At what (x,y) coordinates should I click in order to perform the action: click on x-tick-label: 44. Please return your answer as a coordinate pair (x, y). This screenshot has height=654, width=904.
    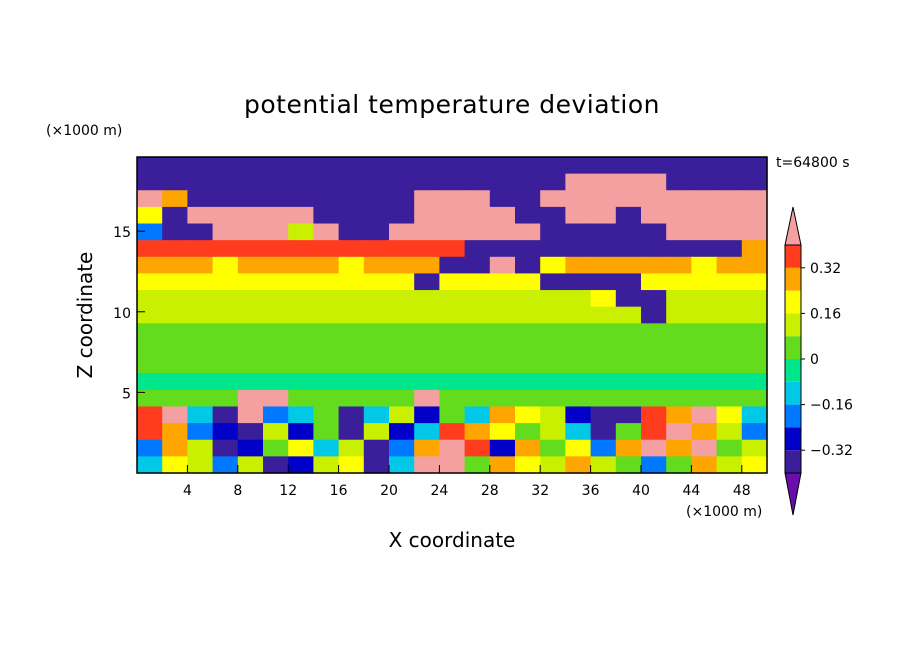
    Looking at the image, I should click on (691, 491).